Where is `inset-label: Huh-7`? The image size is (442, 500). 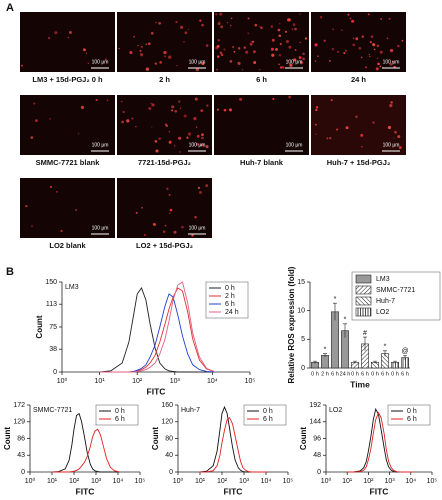
inset-label: Huh-7 is located at coordinates (190, 410).